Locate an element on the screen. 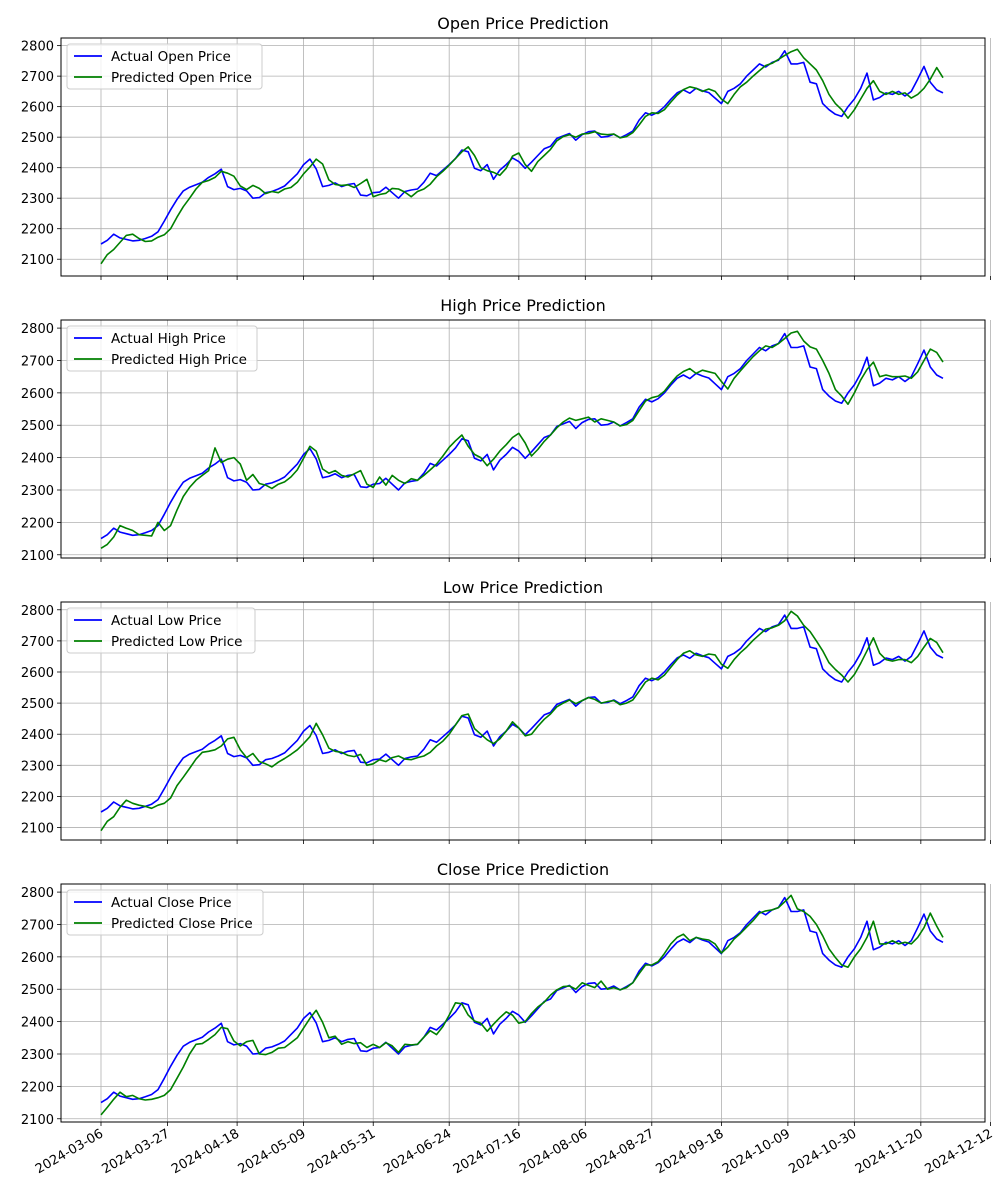 This screenshot has width=1000, height=1200. chart-title: Open Price Prediction is located at coordinates (522, 23).